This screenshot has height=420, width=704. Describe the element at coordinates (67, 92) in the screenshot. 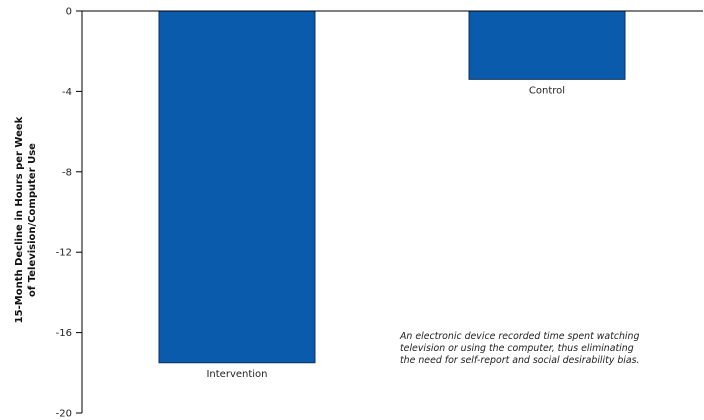

I see `y-tick-label: -4` at that location.